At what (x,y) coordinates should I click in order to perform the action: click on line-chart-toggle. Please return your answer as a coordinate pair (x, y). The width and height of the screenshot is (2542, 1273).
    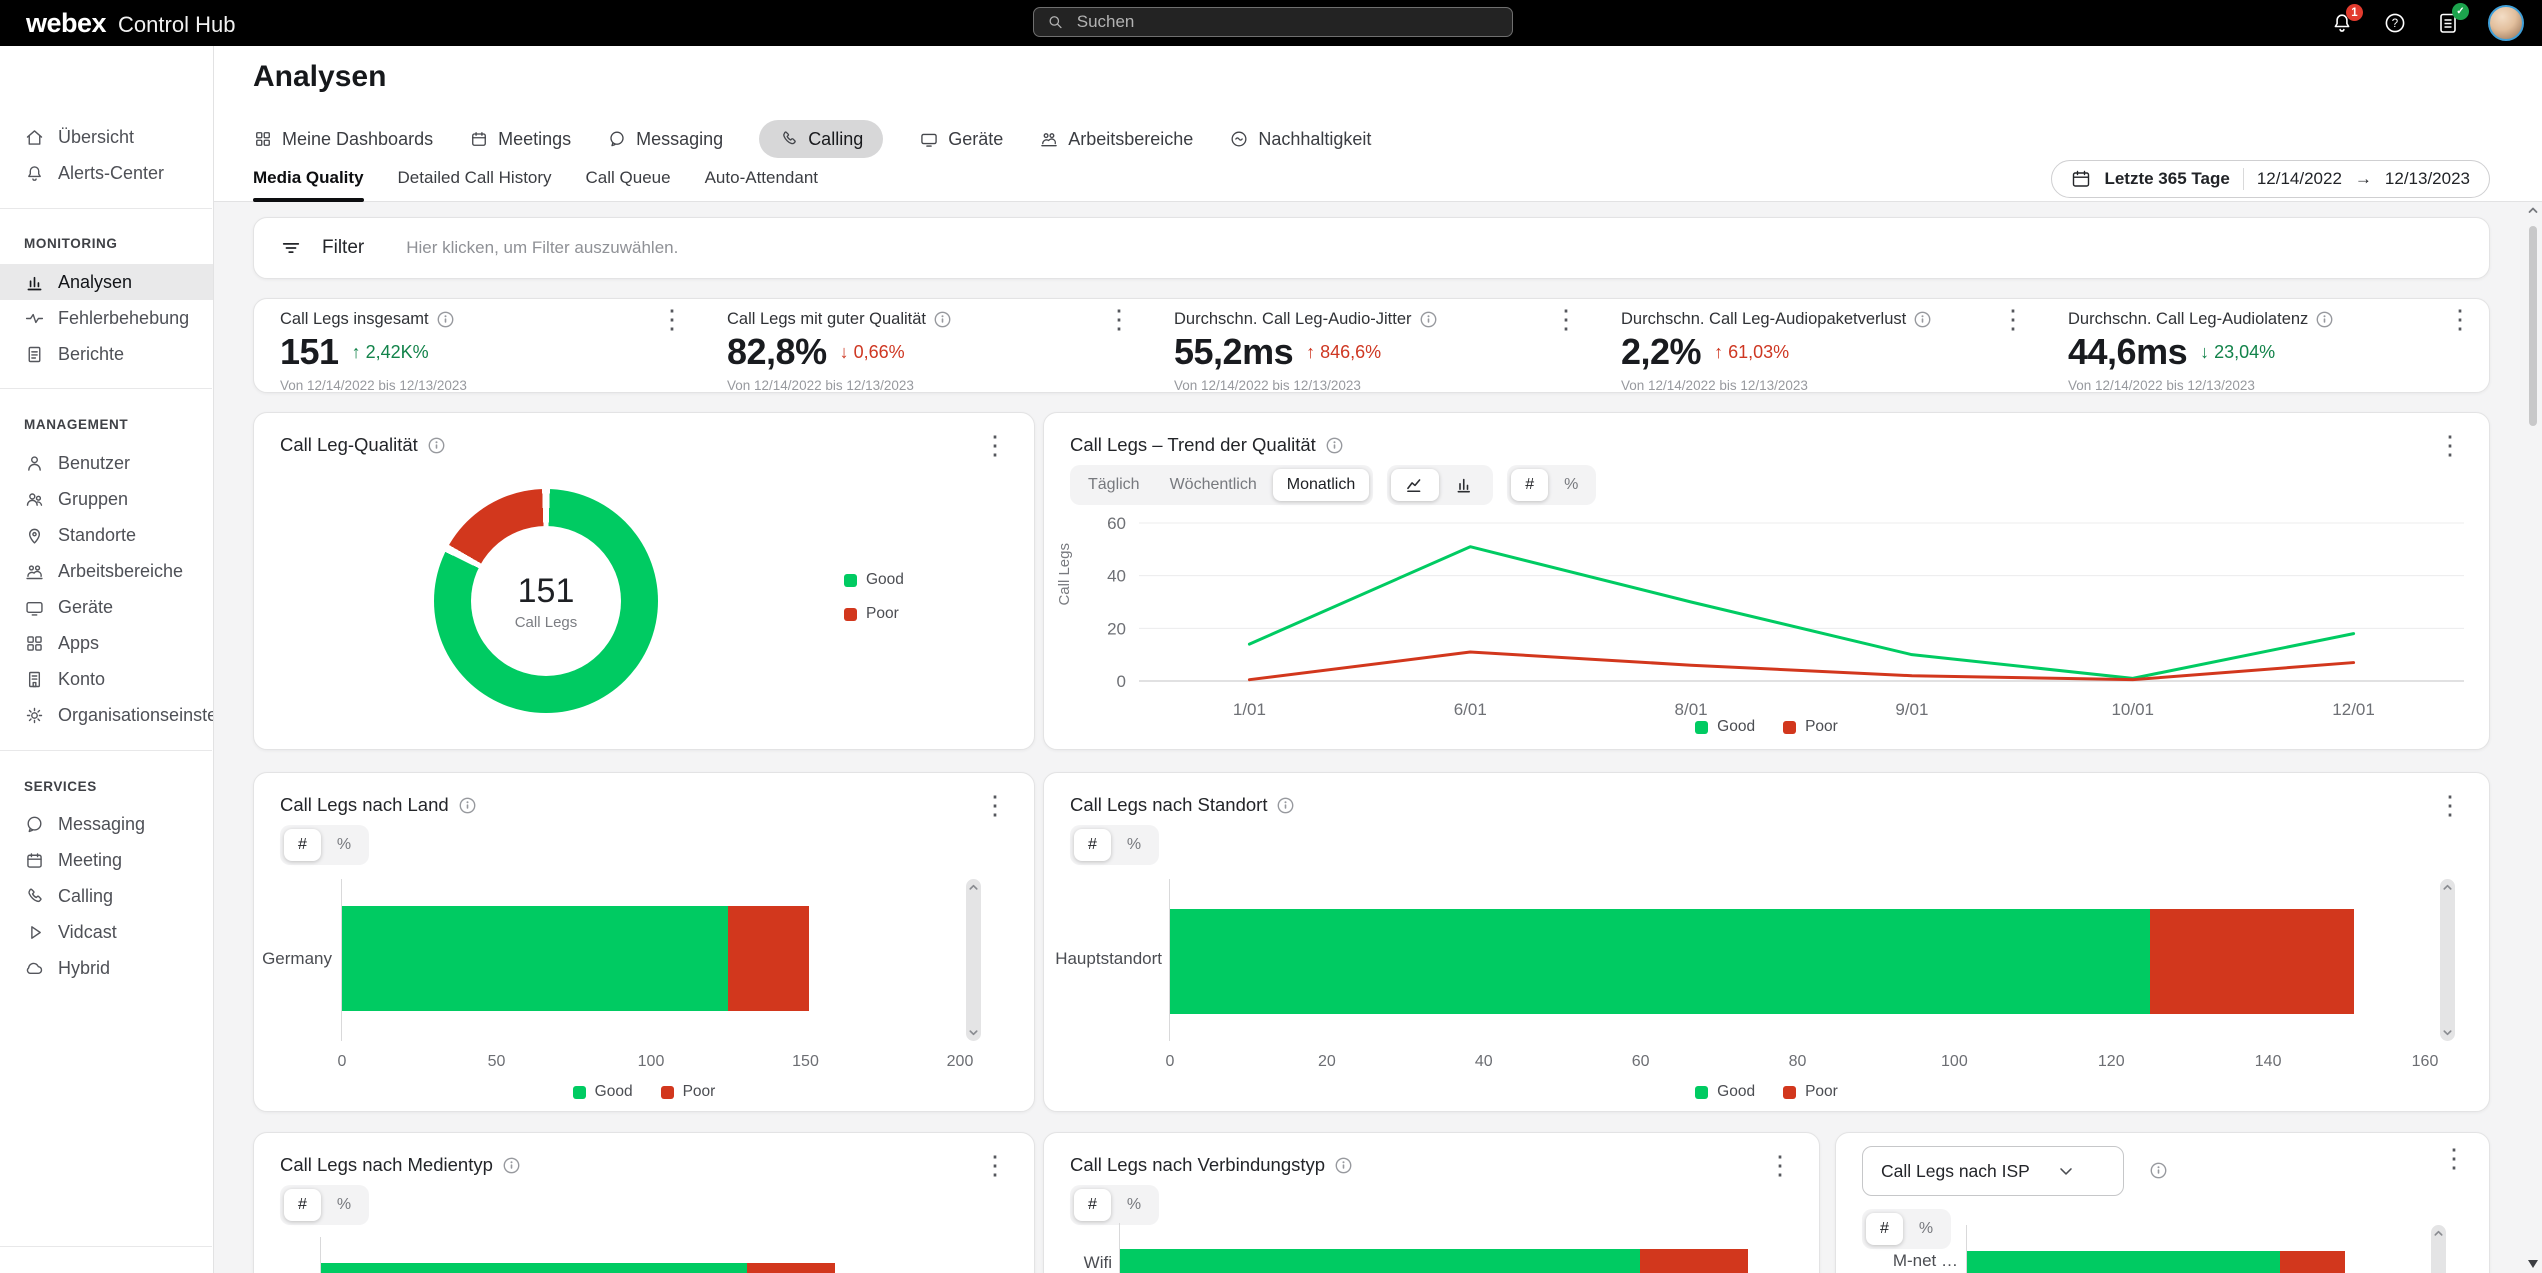
    Looking at the image, I should click on (1415, 485).